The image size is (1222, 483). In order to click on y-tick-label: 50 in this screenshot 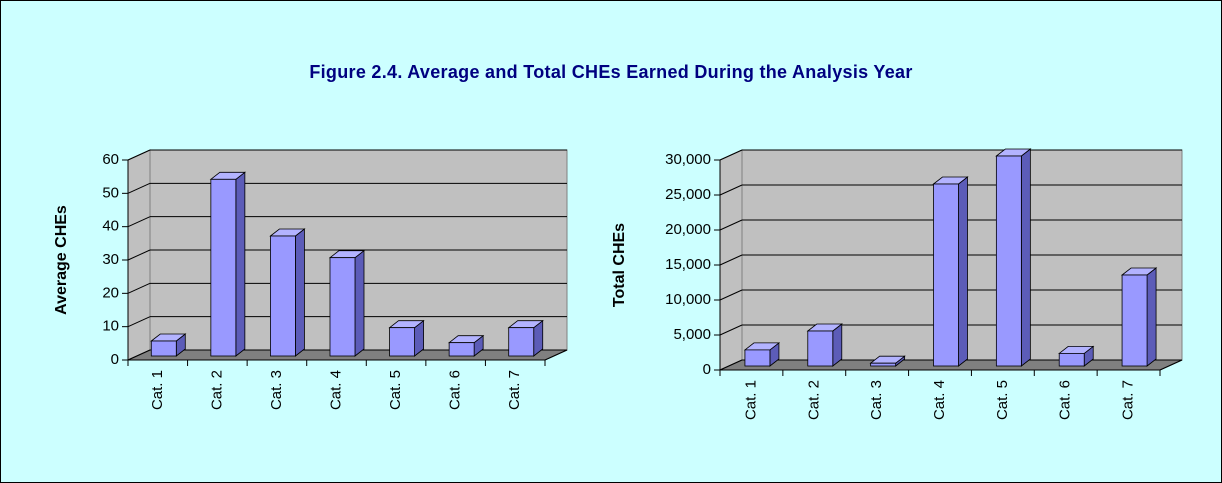, I will do `click(110, 192)`.